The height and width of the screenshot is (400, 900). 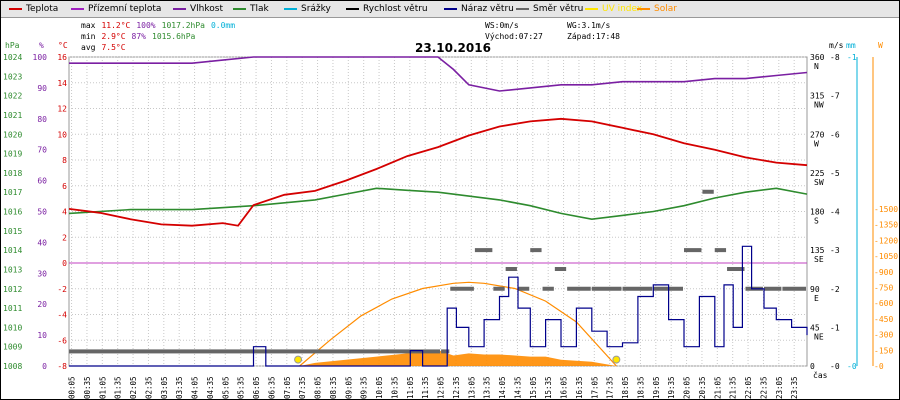 I want to click on legend-item: Směr větru, so click(x=549, y=9).